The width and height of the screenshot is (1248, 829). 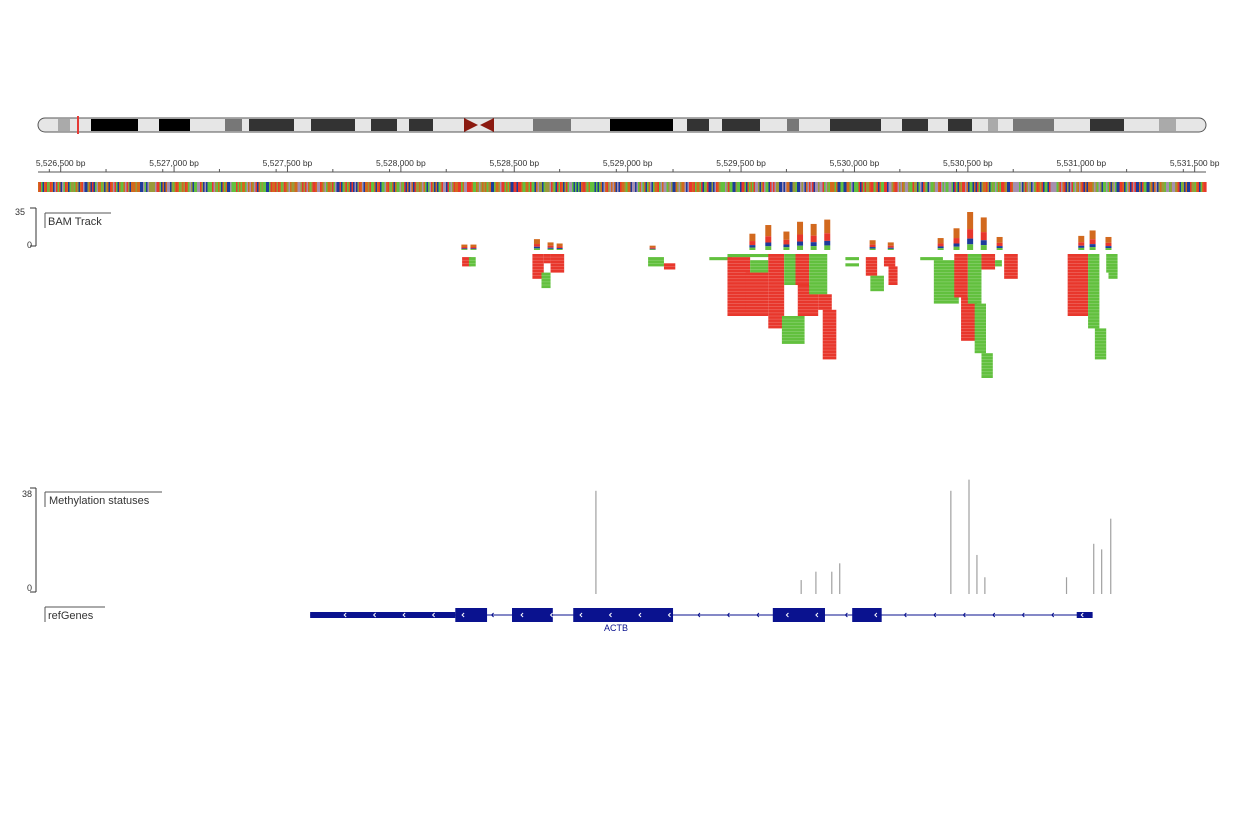 I want to click on methylation-track-label: Methylation statuses, so click(x=103, y=499).